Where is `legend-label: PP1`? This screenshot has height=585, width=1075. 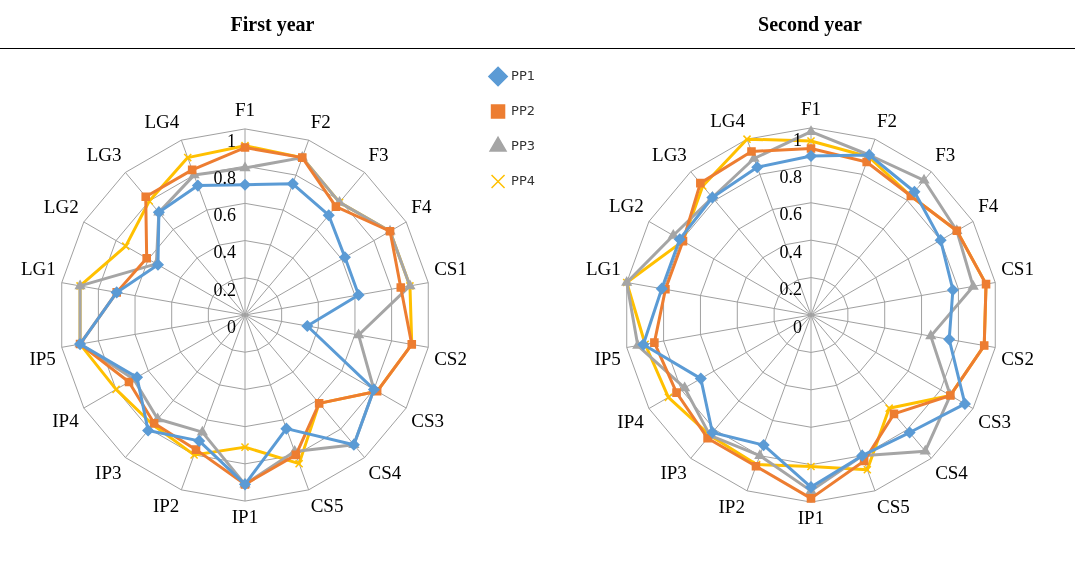
legend-label: PP1 is located at coordinates (523, 75).